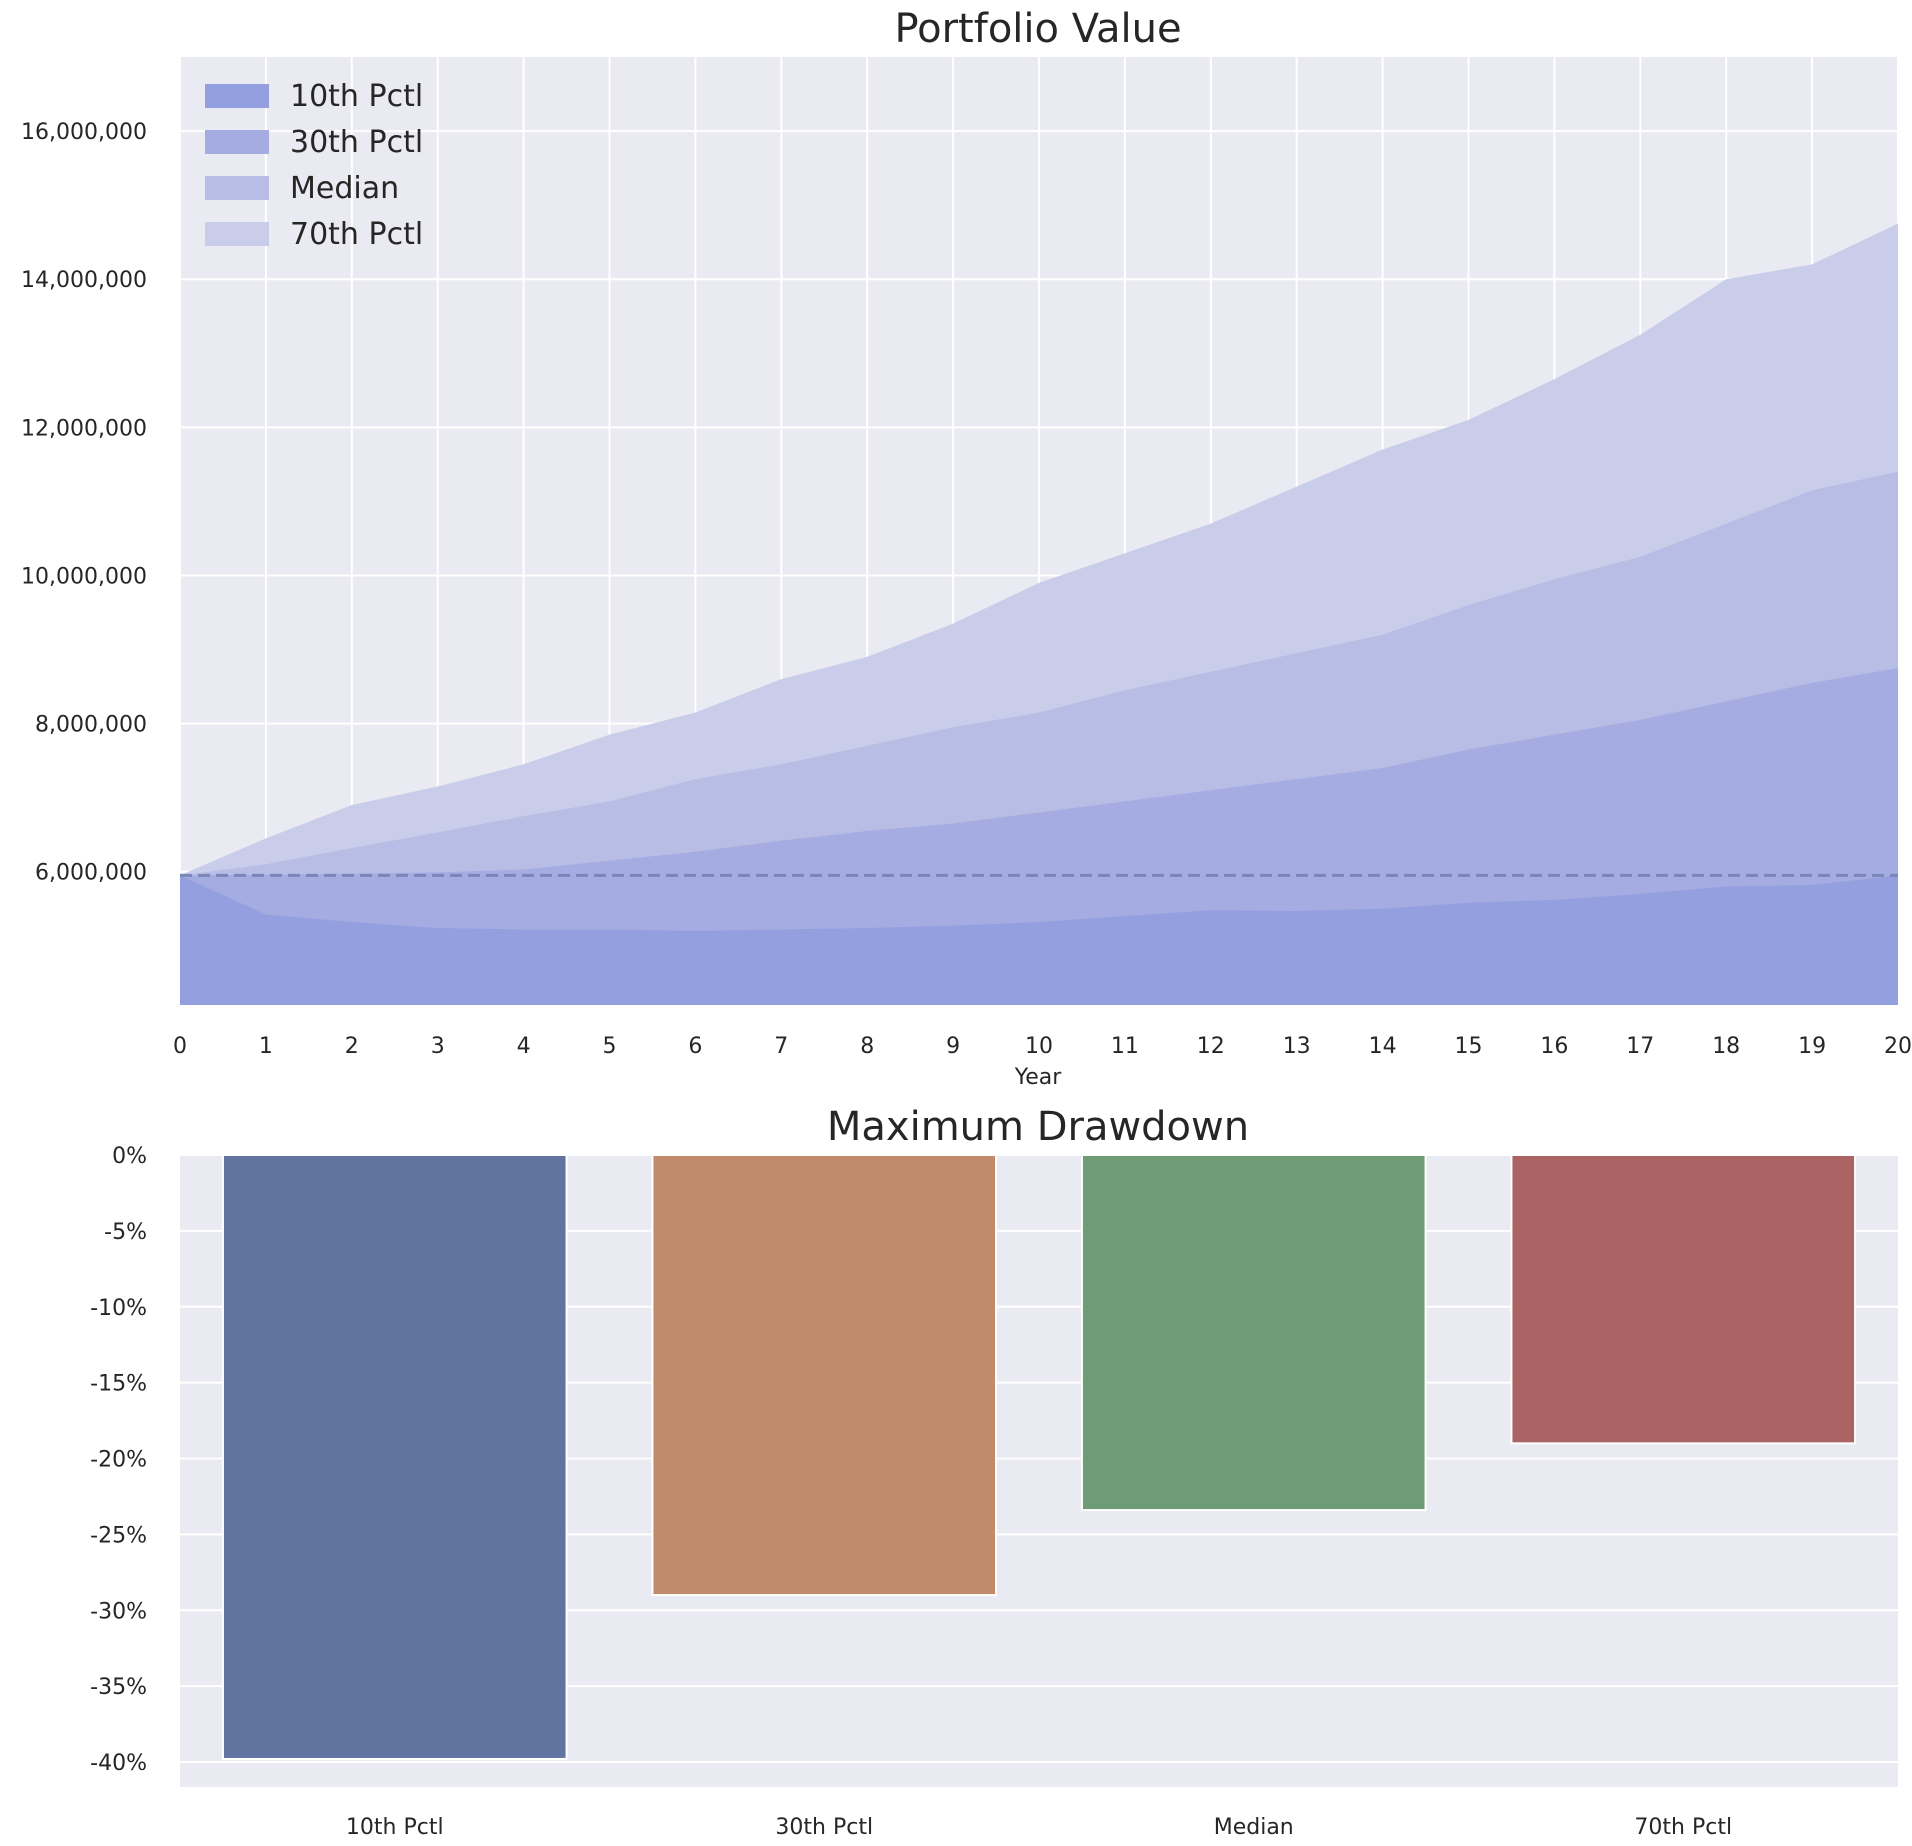 The height and width of the screenshot is (1846, 1912). Describe the element at coordinates (180, 1046) in the screenshot. I see `x-tick-label: 0` at that location.